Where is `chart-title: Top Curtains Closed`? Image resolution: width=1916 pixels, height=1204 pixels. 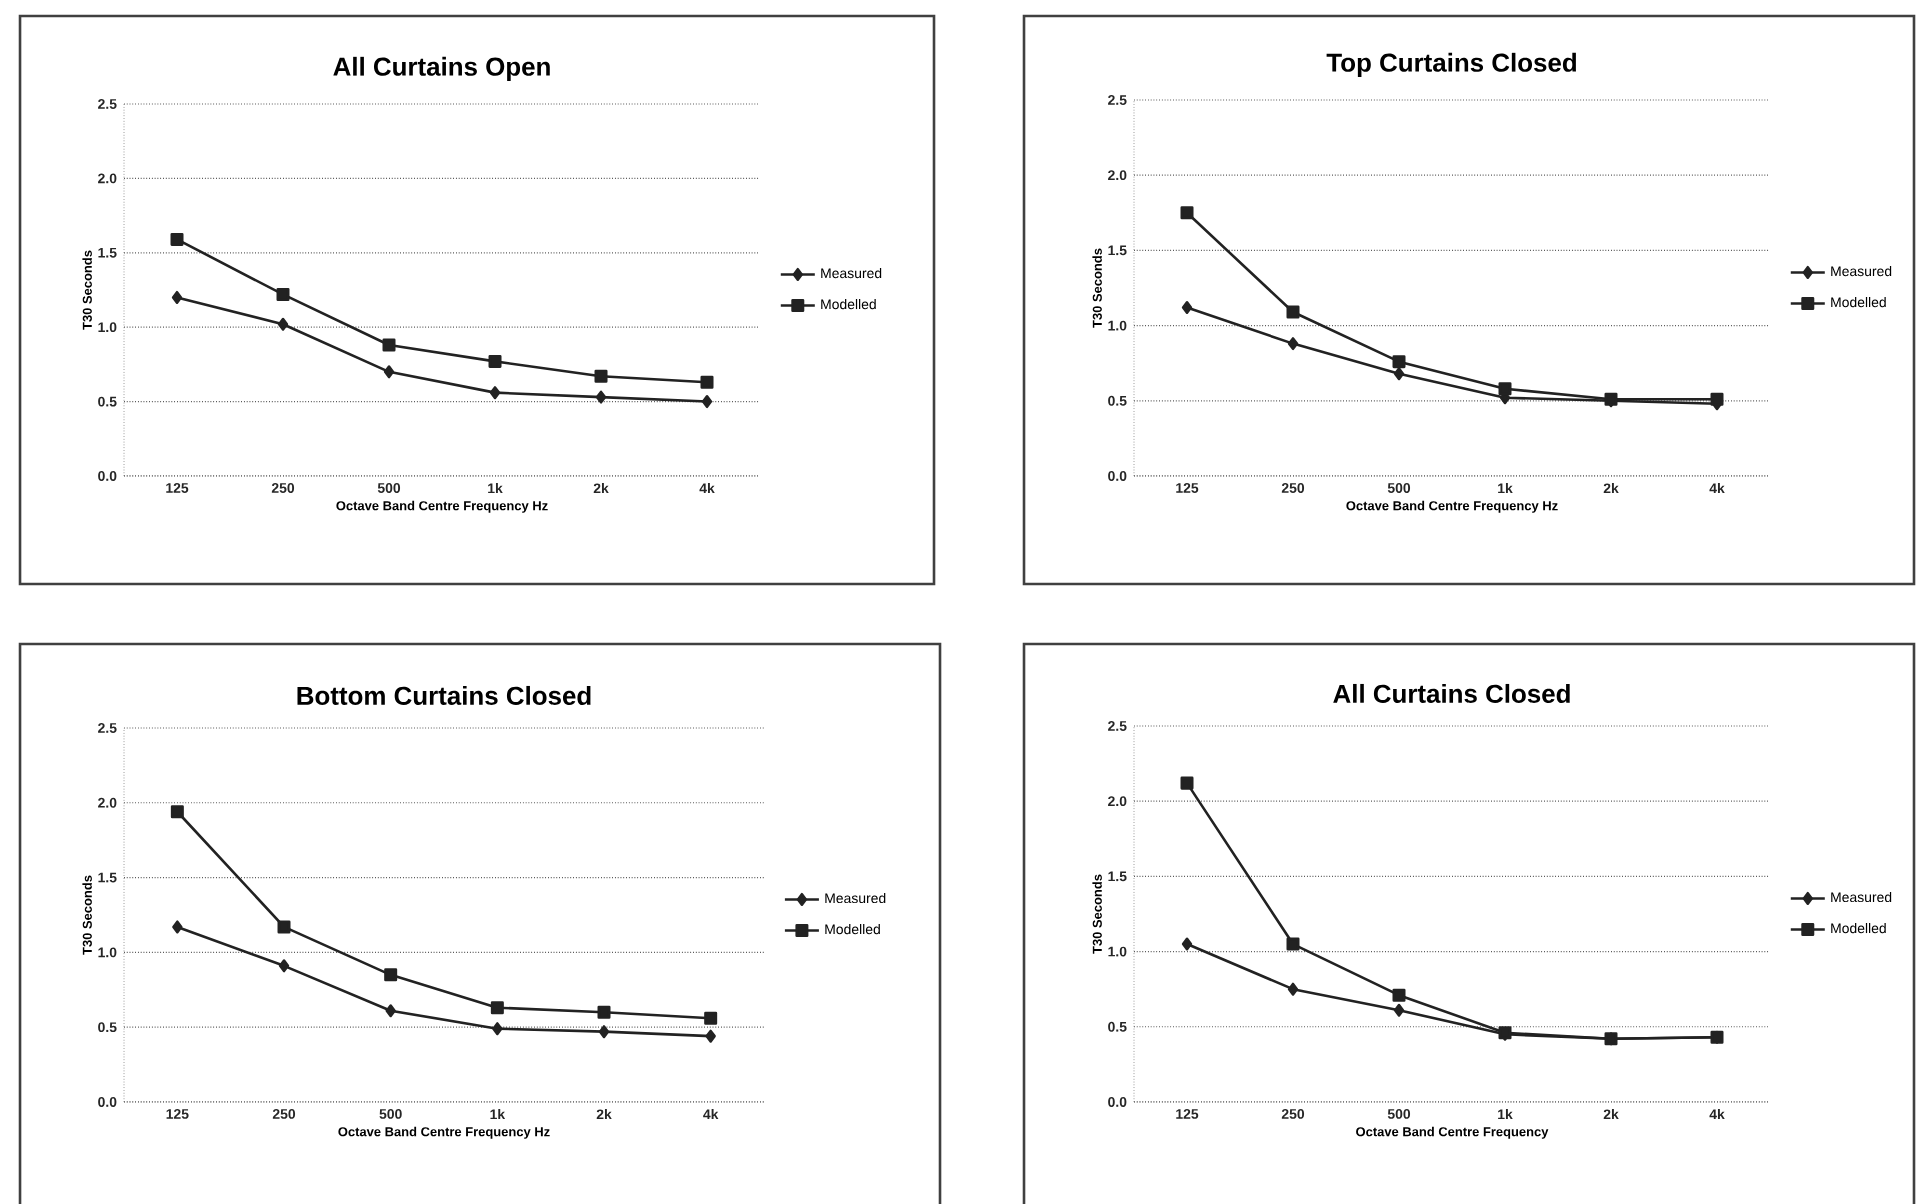 chart-title: Top Curtains Closed is located at coordinates (1451, 64).